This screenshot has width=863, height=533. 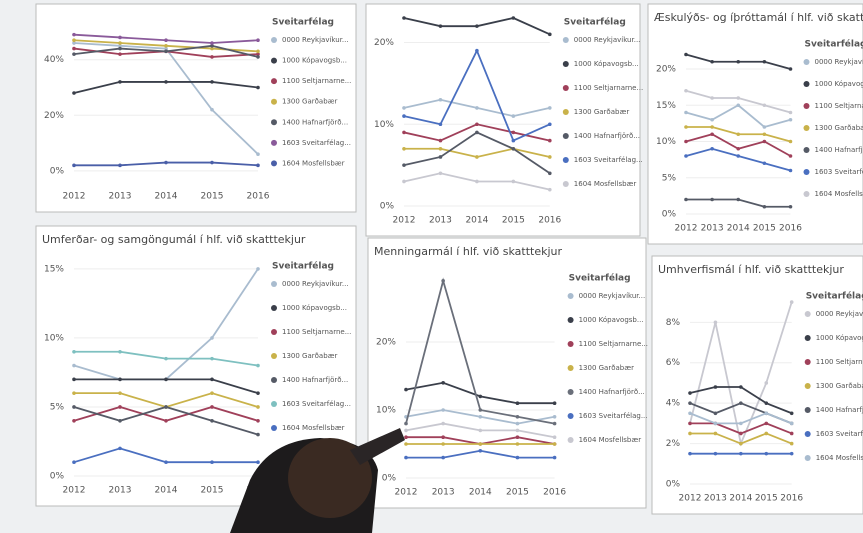 What do you see at coordinates (751, 269) in the screenshot?
I see `chart-title: Umhverfismál í hlf. við skatttekjur` at bounding box center [751, 269].